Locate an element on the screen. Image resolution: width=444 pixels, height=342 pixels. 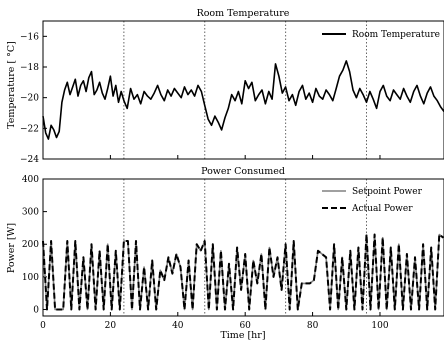
legend-label-setpoint-power: Setpoint Power is located at coordinates (387, 192).